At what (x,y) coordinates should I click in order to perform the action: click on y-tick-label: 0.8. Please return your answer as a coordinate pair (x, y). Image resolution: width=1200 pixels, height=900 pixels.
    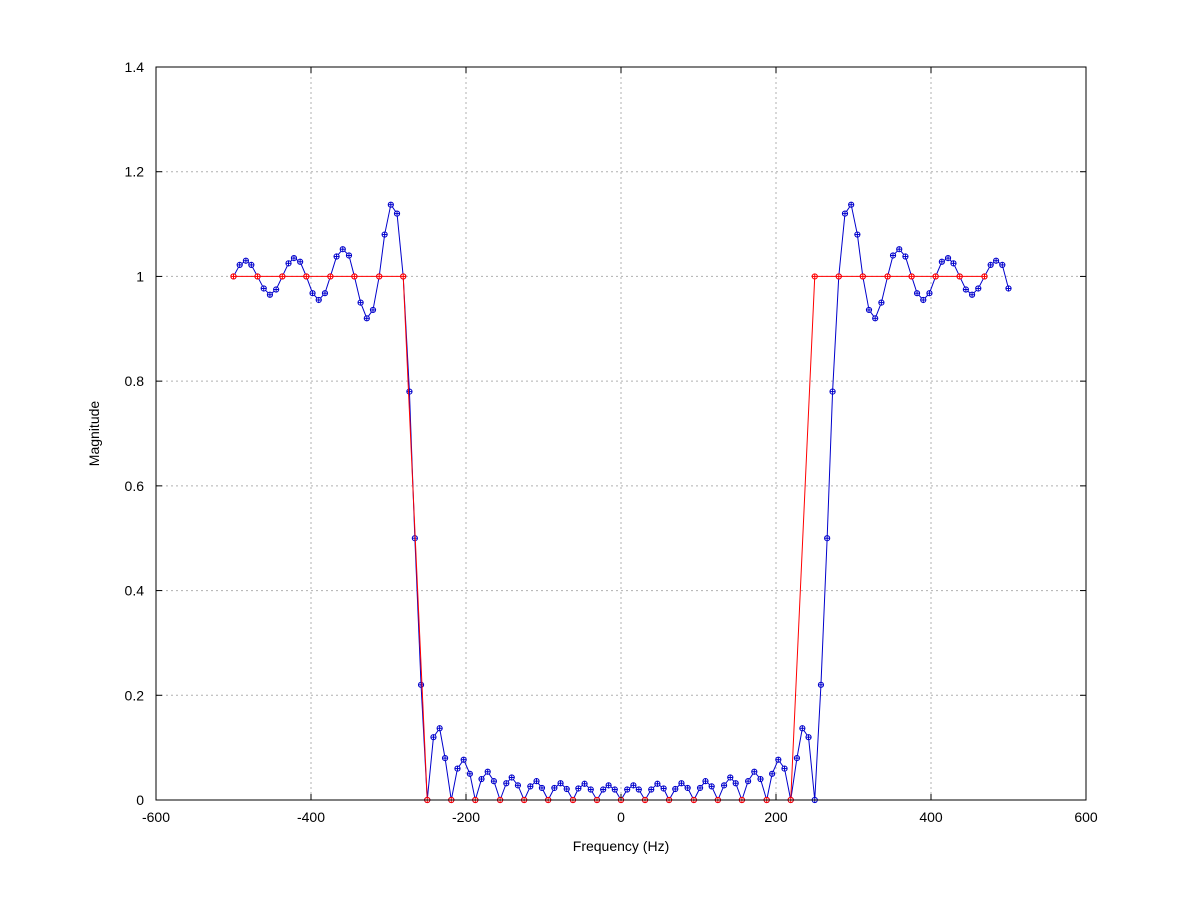
    Looking at the image, I should click on (135, 381).